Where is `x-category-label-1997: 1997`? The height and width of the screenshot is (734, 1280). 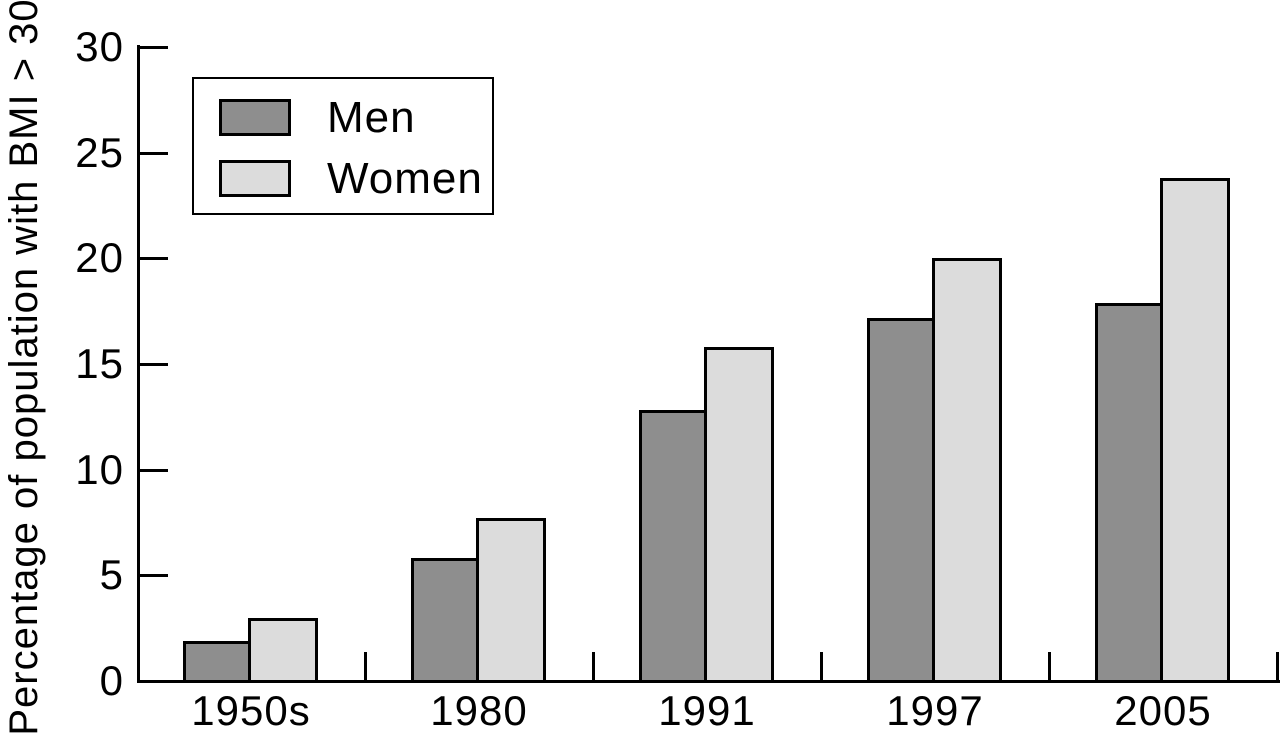 x-category-label-1997: 1997 is located at coordinates (935, 710).